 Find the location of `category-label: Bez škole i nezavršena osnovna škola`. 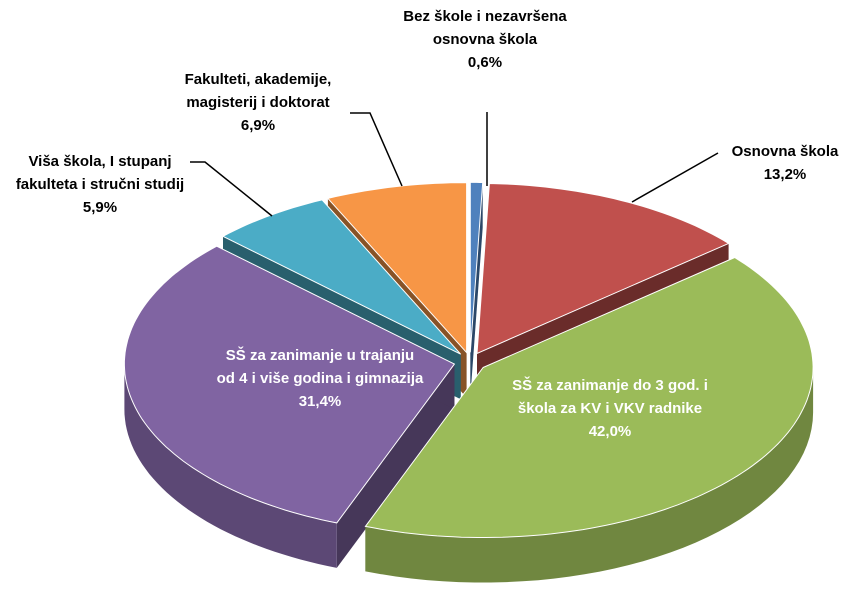

category-label: Bez škole i nezavršena osnovna škola is located at coordinates (485, 28).